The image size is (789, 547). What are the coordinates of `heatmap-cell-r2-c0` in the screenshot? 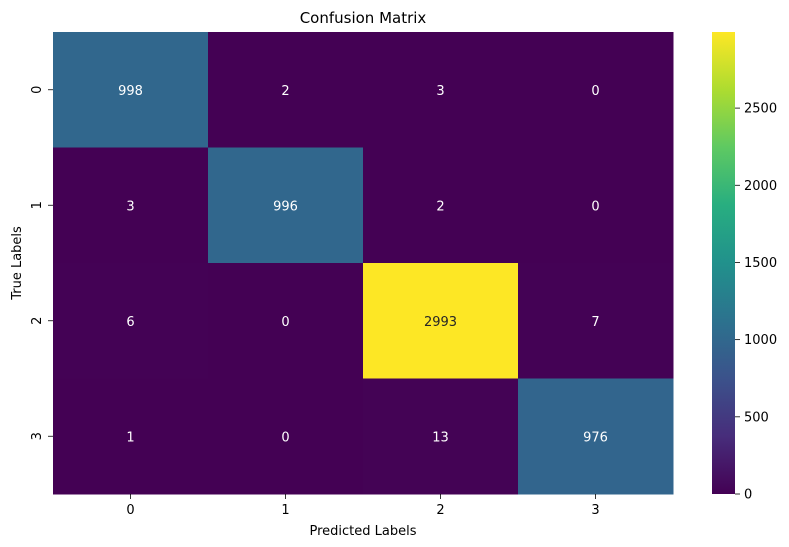 It's located at (131, 321).